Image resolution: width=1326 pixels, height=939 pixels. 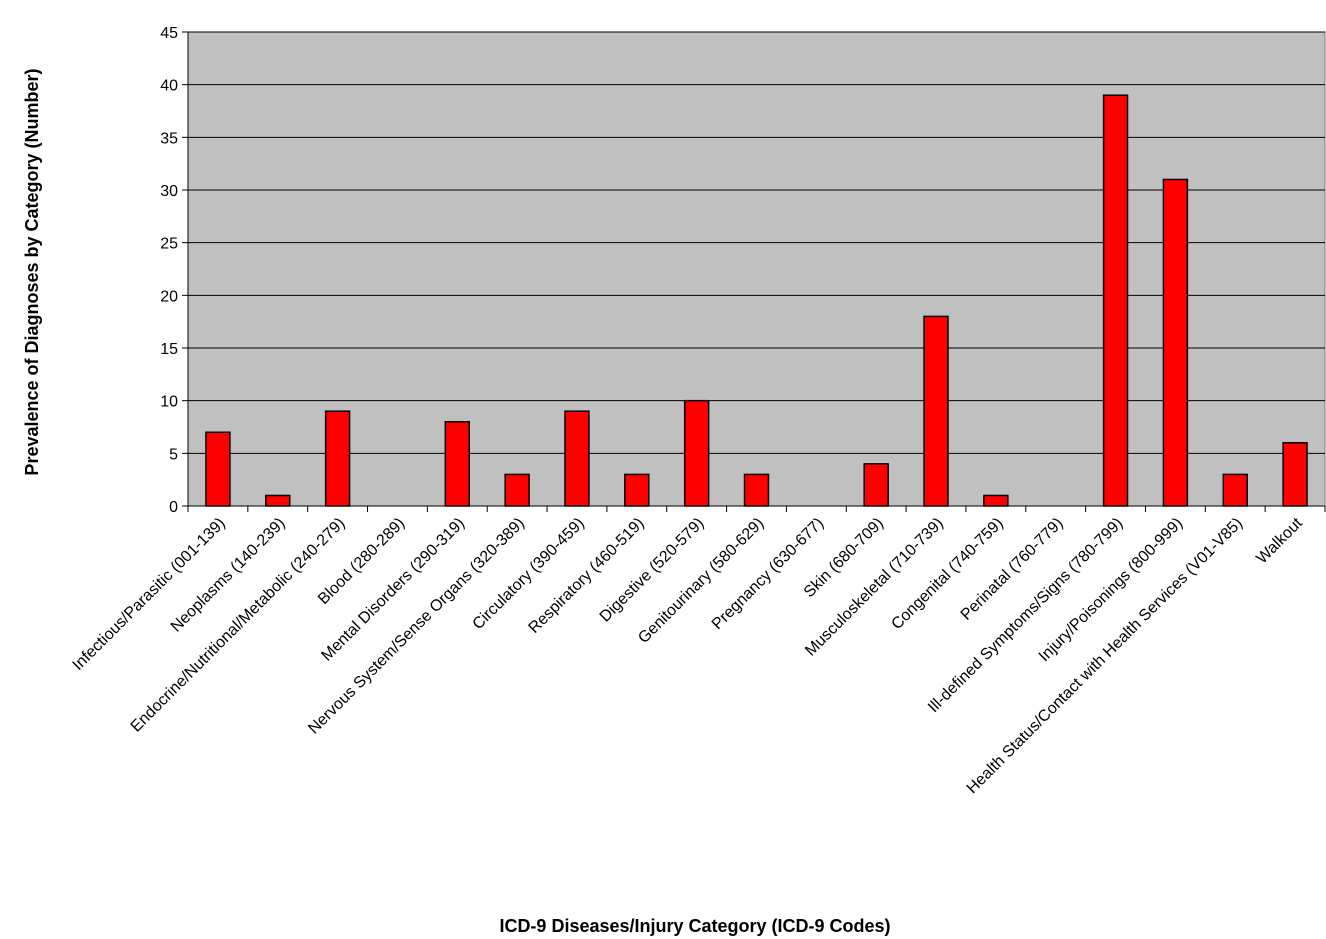 I want to click on y-tick-label: 30, so click(x=169, y=191).